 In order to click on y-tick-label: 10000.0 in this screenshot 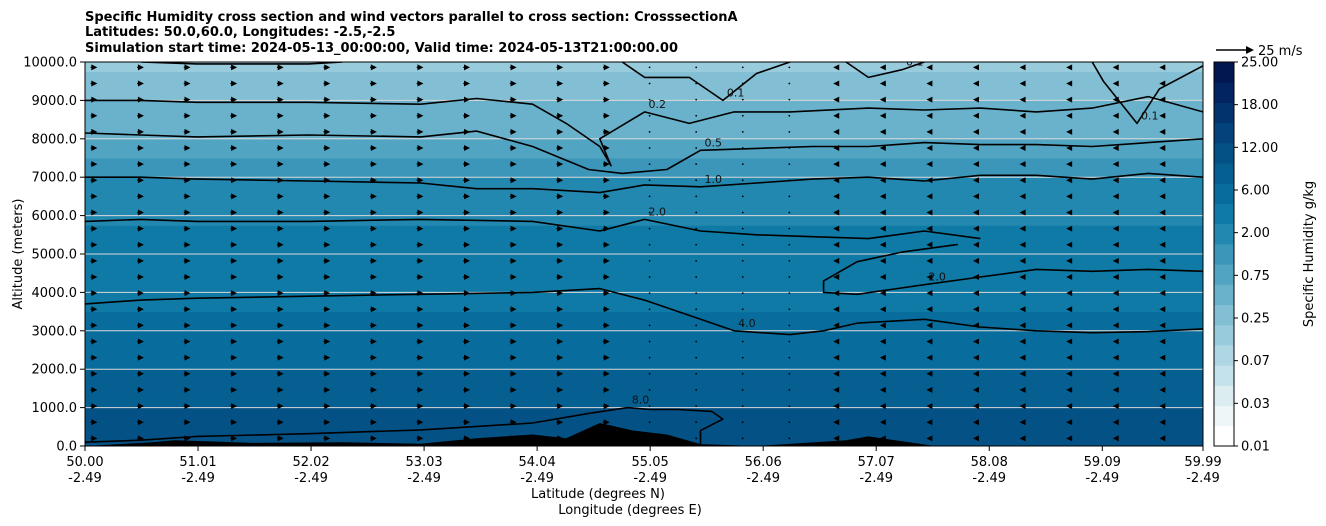, I will do `click(50, 63)`.